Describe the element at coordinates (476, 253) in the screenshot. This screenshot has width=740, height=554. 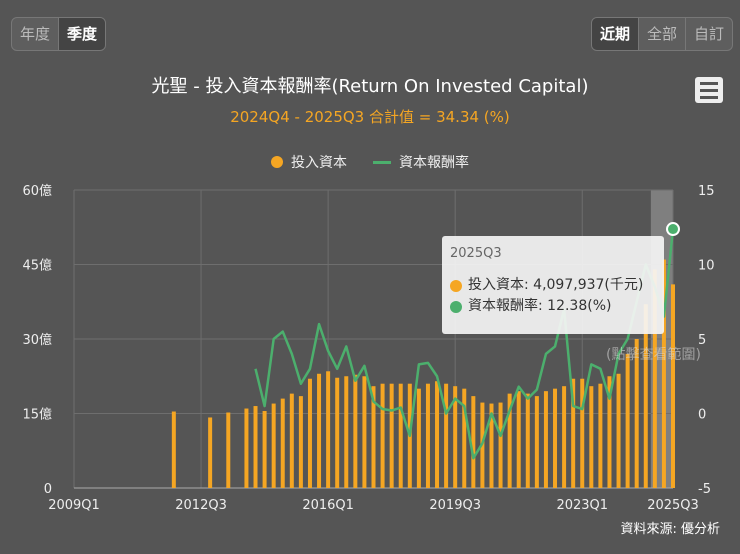
I see `tooltip-header: 2025Q3` at that location.